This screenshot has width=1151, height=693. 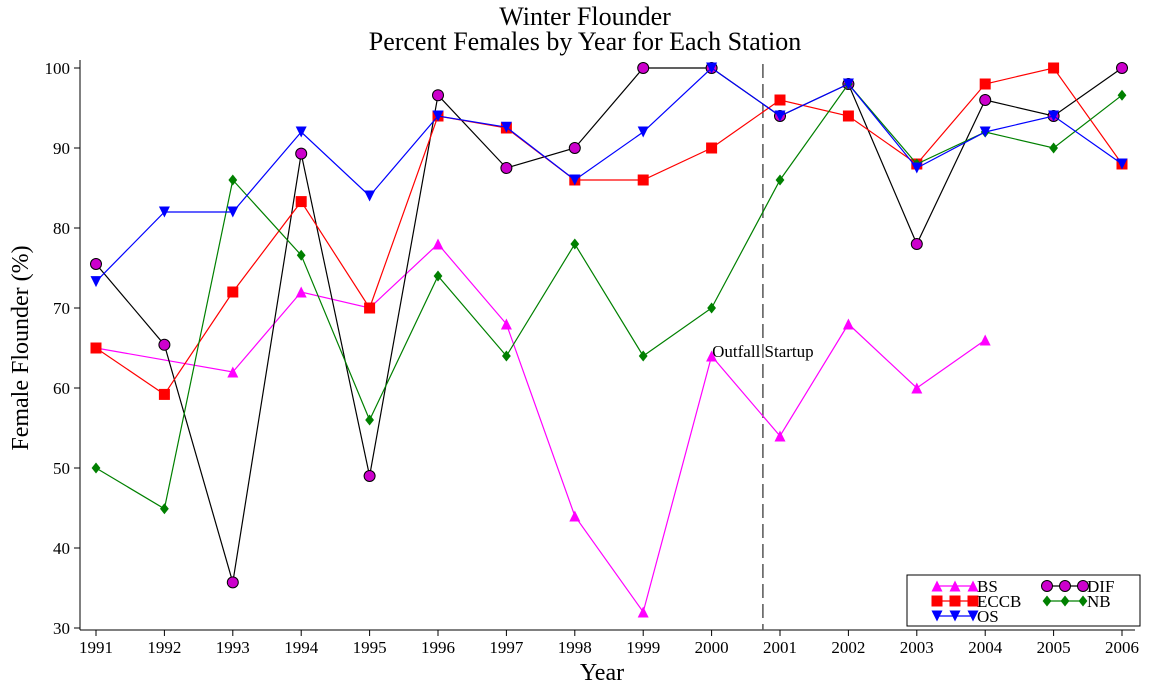 I want to click on y-tick-label: 60, so click(x=61, y=388).